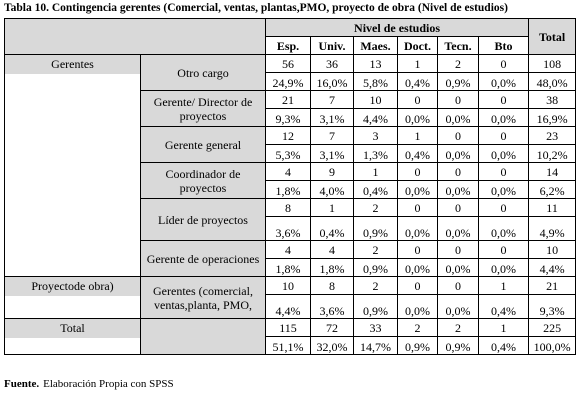  Describe the element at coordinates (552, 36) in the screenshot. I see `total-header: Total` at that location.